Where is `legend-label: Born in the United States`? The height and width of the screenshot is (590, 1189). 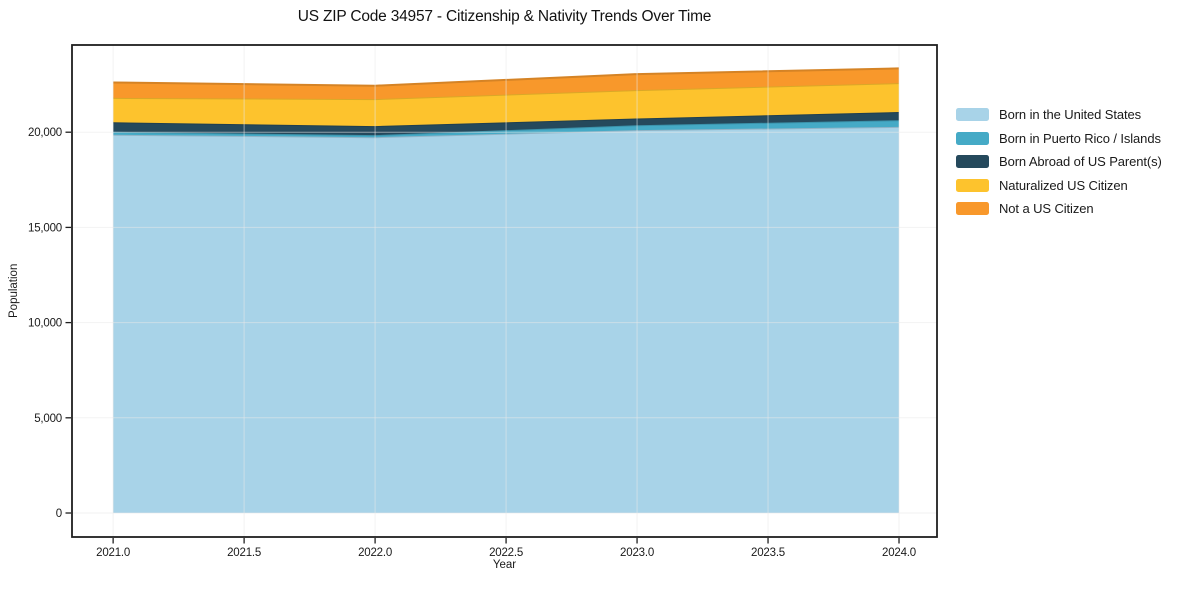 legend-label: Born in the United States is located at coordinates (1070, 115).